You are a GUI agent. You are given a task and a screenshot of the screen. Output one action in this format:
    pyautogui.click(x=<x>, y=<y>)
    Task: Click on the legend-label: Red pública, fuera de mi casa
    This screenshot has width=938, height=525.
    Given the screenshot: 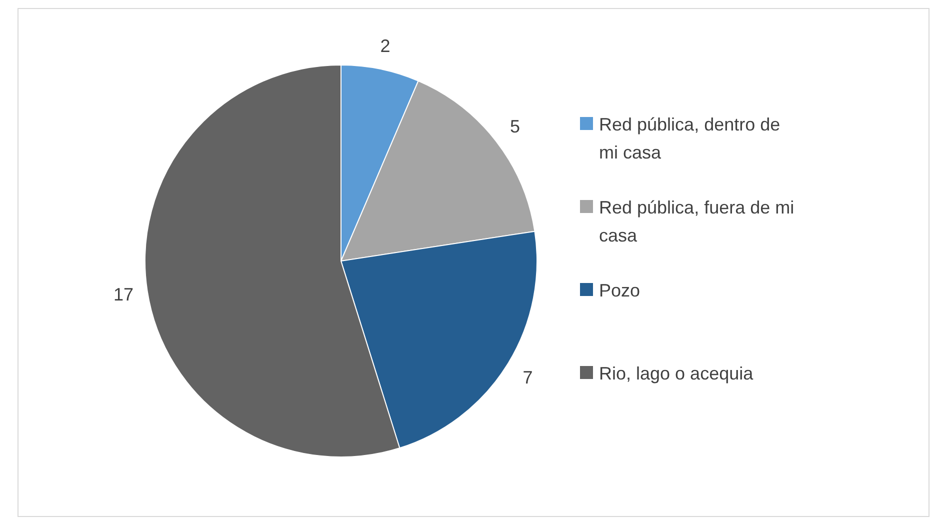 What is the action you would take?
    pyautogui.click(x=696, y=221)
    